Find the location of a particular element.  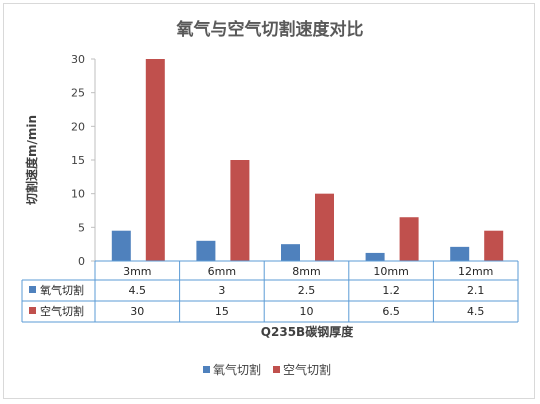

y-axis-label: 切割速度m/min is located at coordinates (31, 160).